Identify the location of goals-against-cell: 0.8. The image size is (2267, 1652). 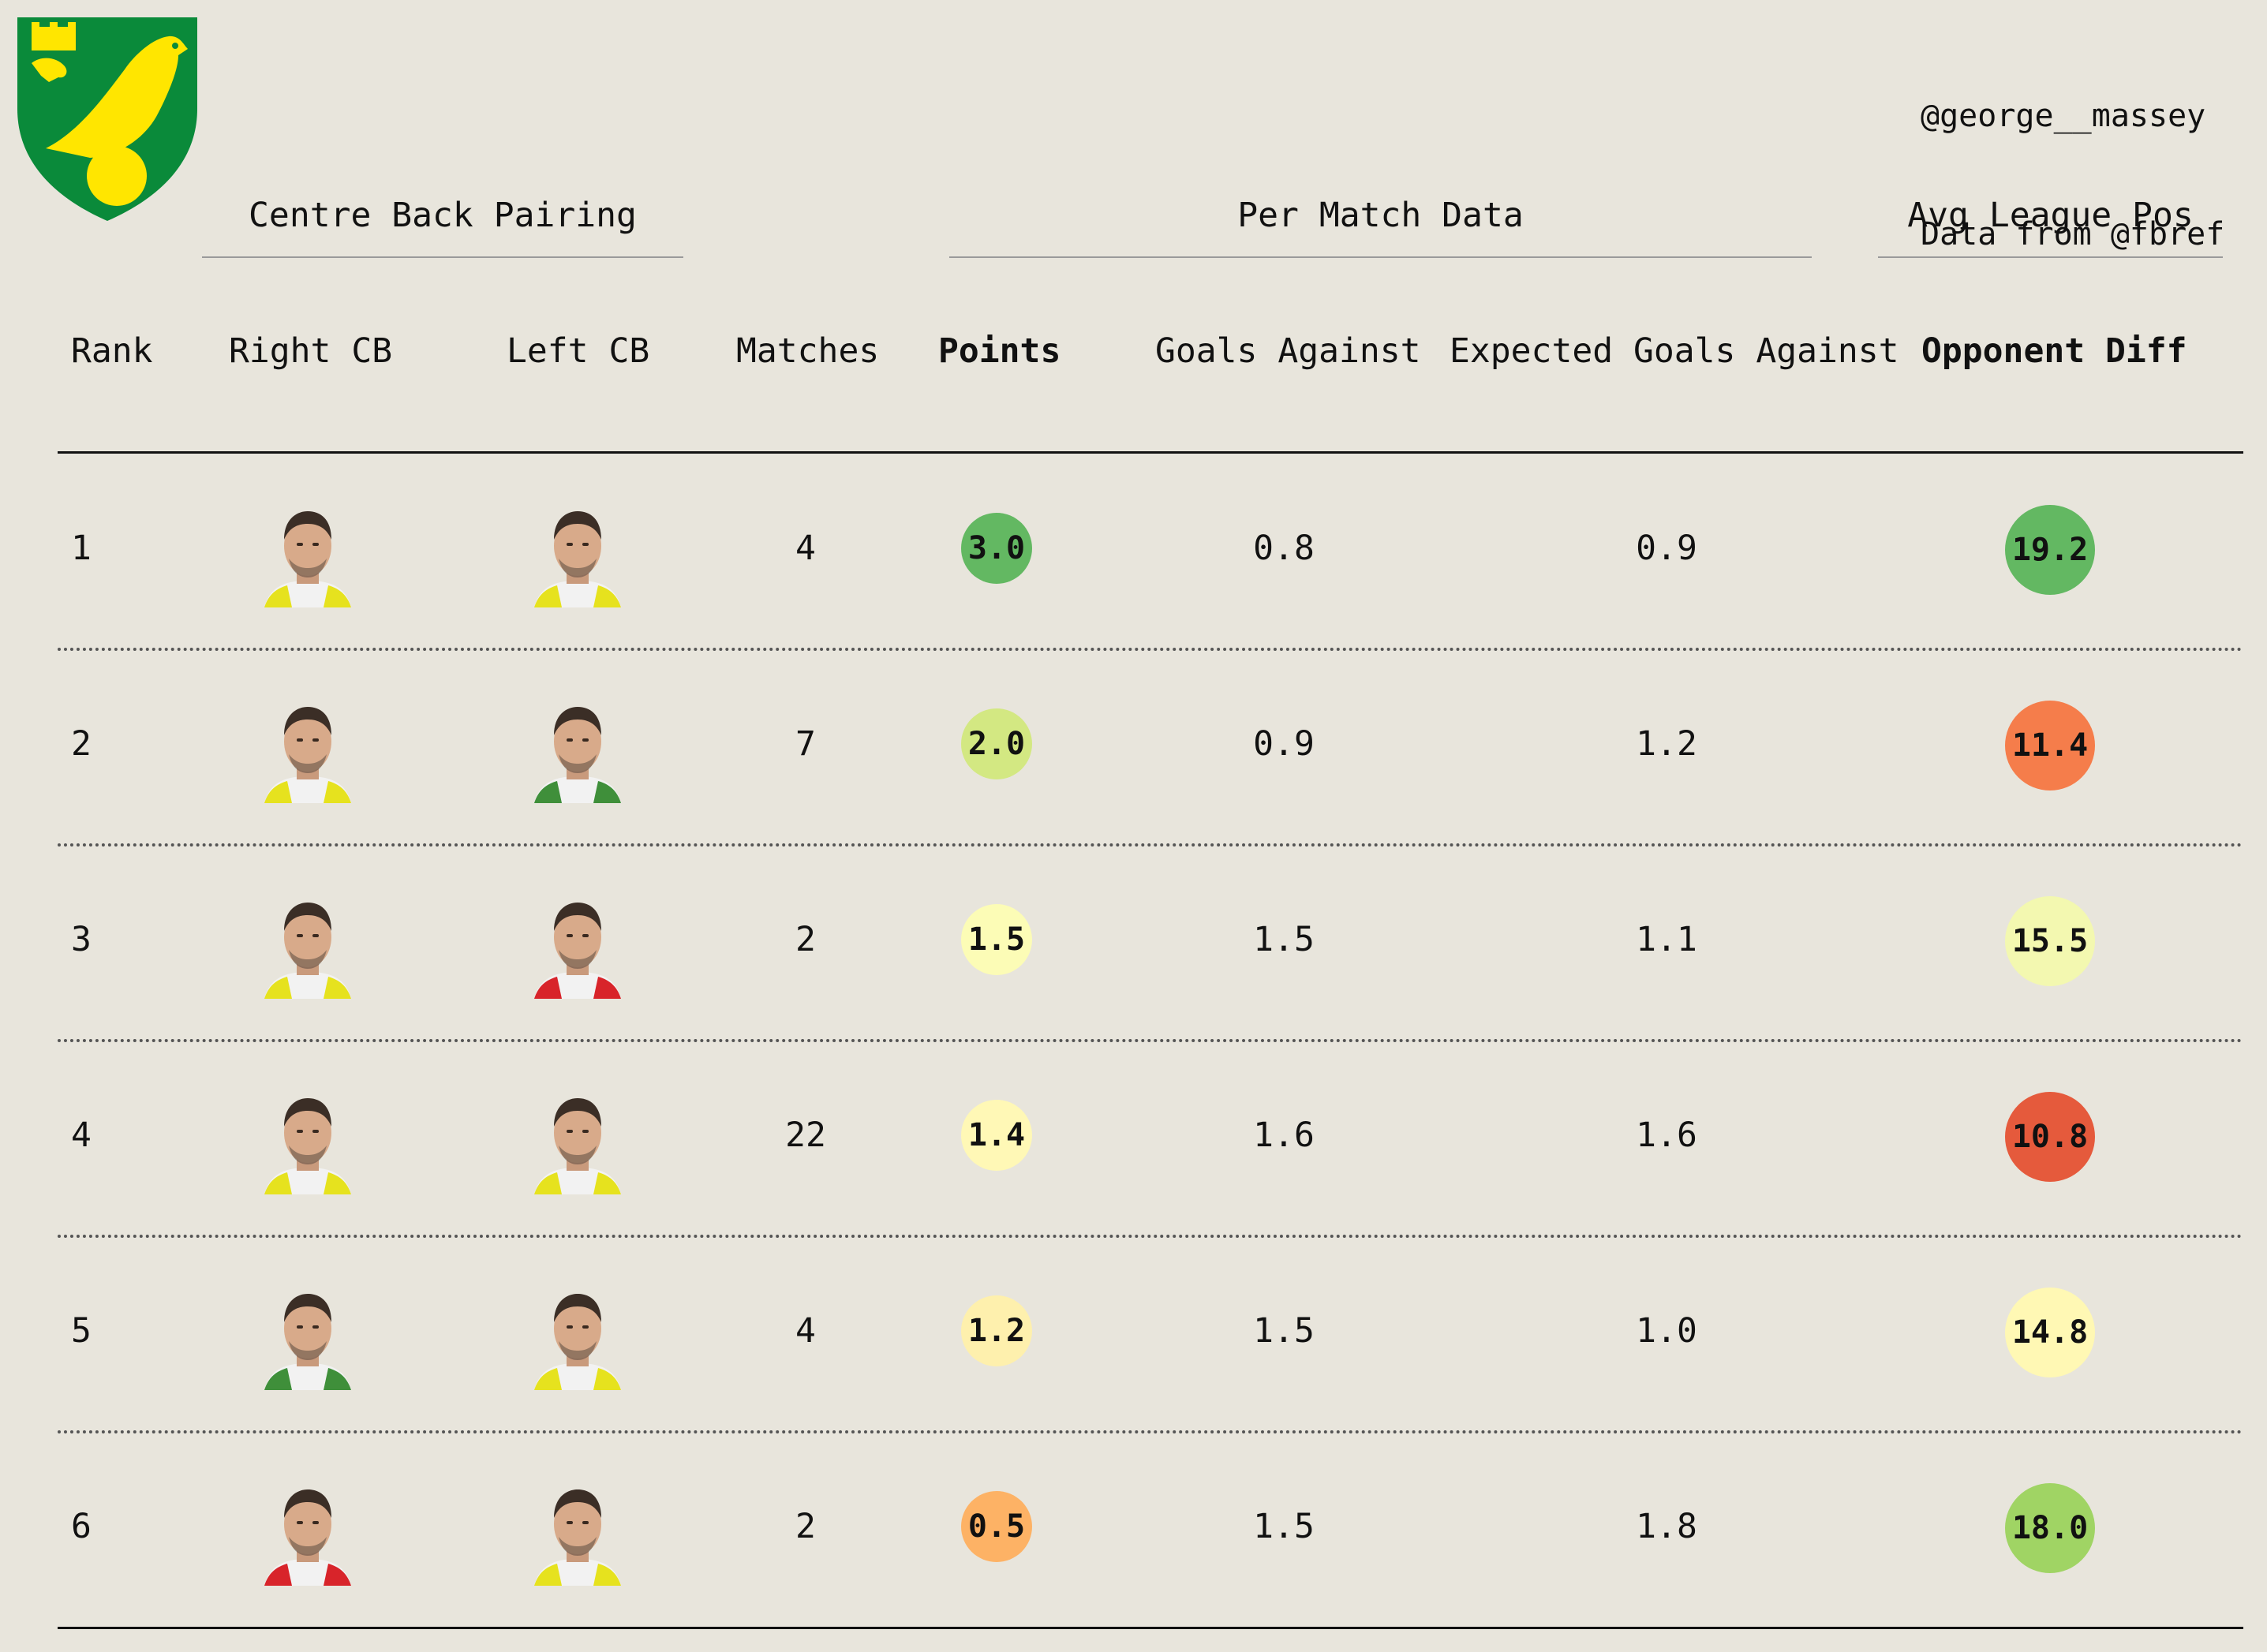
(1284, 548).